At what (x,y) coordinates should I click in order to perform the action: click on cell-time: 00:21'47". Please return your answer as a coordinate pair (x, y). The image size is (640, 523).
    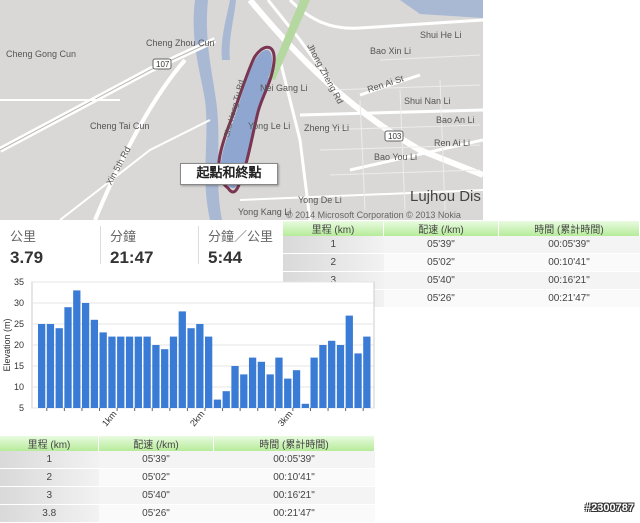
    Looking at the image, I should click on (569, 298).